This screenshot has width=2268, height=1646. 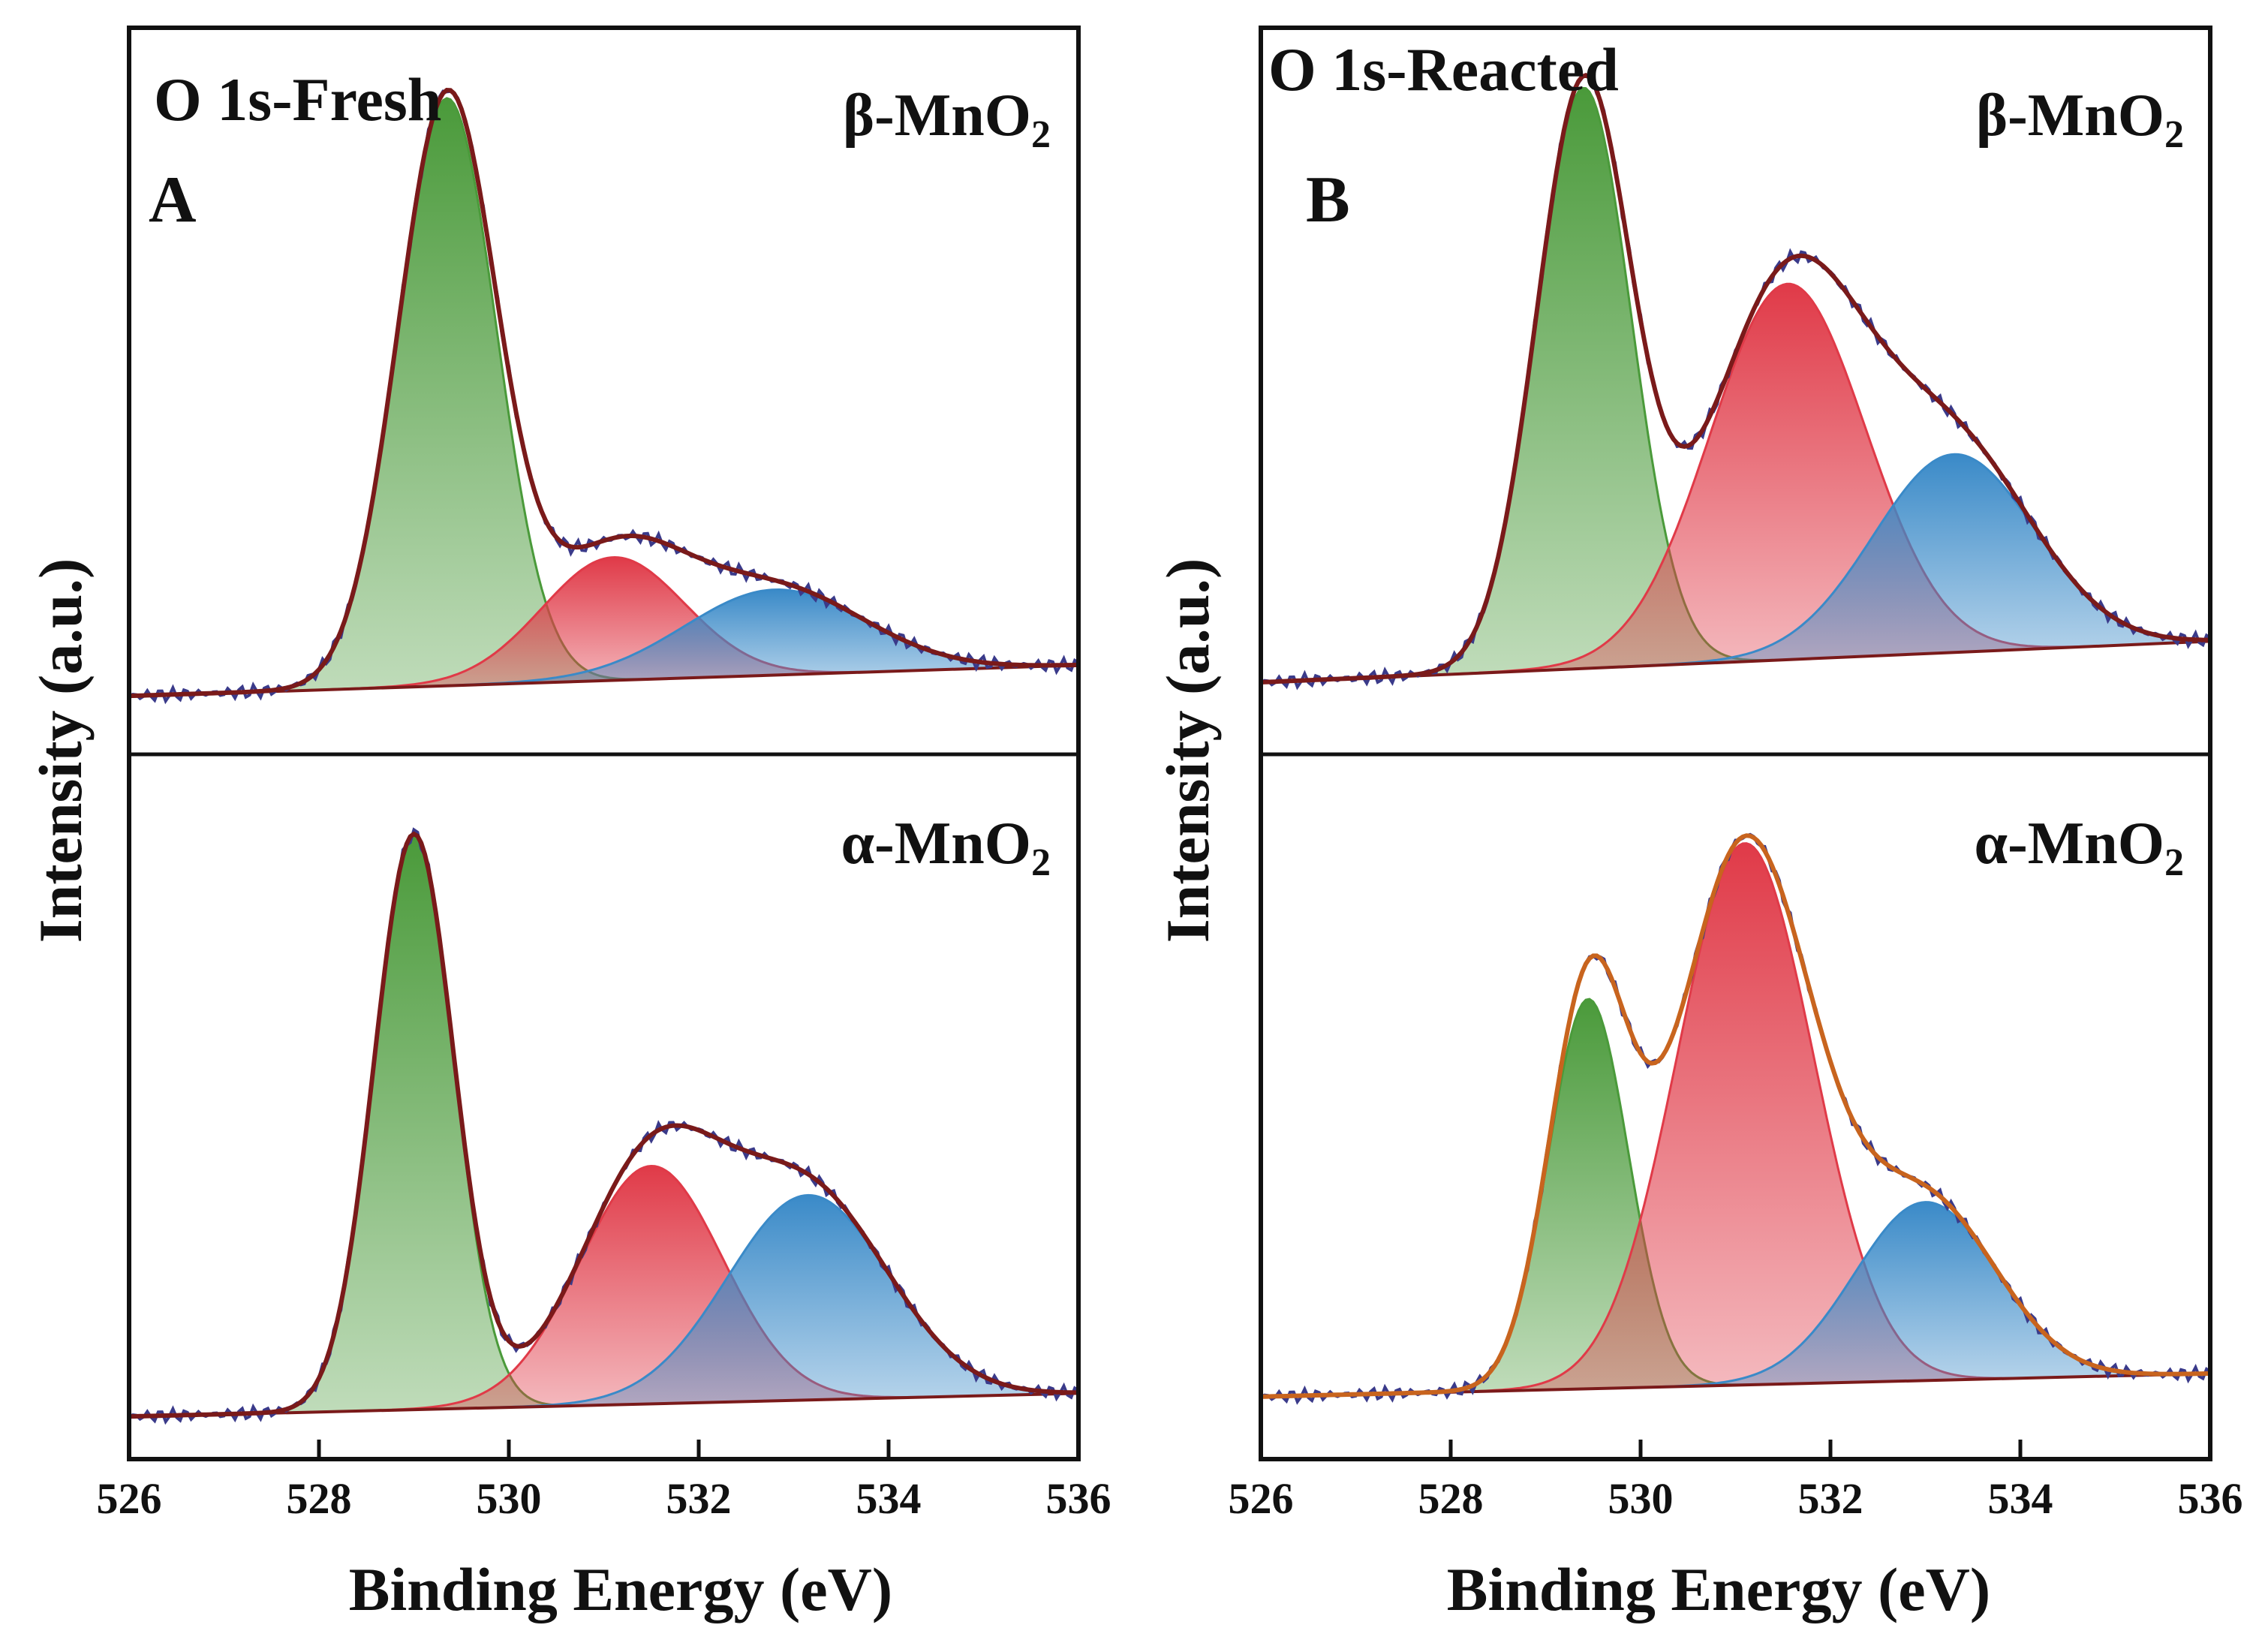 I want to click on panel-b-top-sample: β-MnO, so click(x=2070, y=116).